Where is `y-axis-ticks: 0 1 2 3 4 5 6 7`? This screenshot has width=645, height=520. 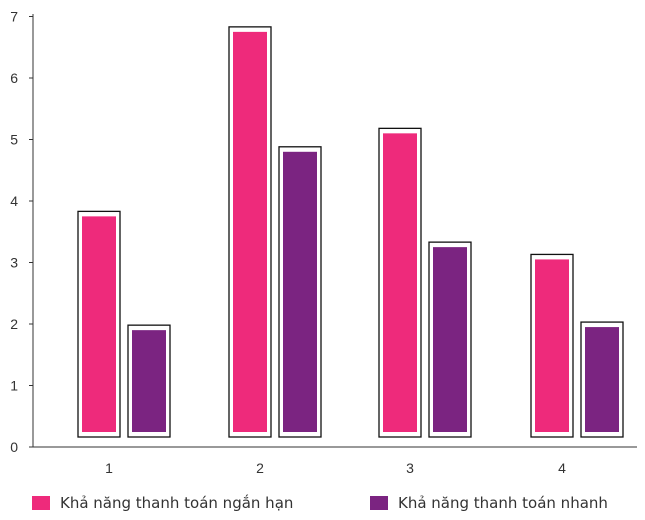 y-axis-ticks: 0 1 2 3 4 5 6 7 is located at coordinates (21, 232).